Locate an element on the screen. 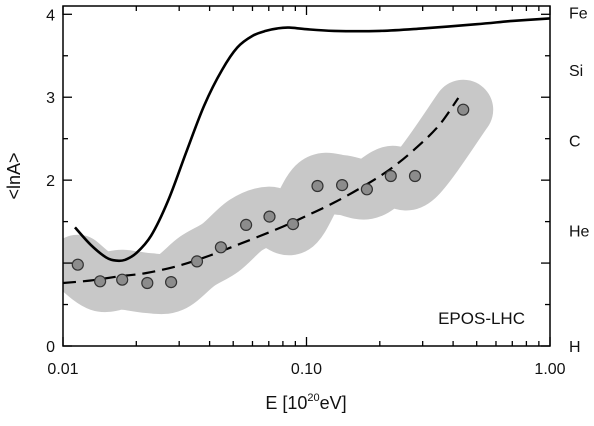 The height and width of the screenshot is (426, 594). x-tick-label: 0.01 is located at coordinates (62, 369).